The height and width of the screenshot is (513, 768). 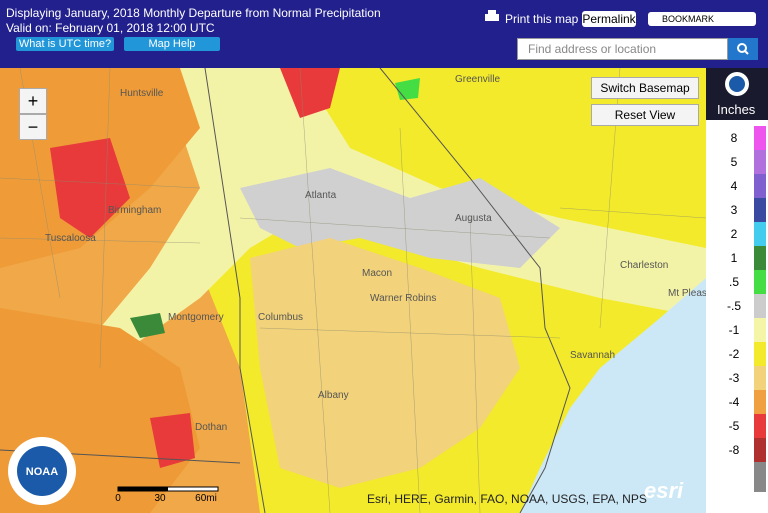 What do you see at coordinates (734, 234) in the screenshot?
I see `legend-label: 2` at bounding box center [734, 234].